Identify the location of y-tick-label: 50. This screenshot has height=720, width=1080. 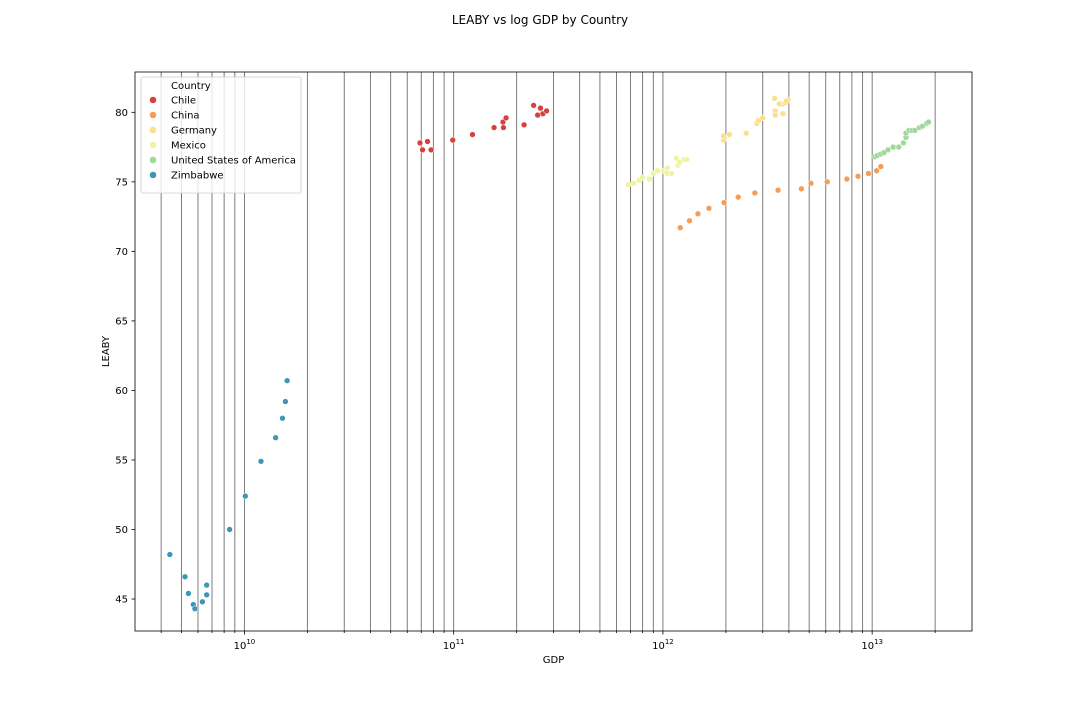
(121, 530).